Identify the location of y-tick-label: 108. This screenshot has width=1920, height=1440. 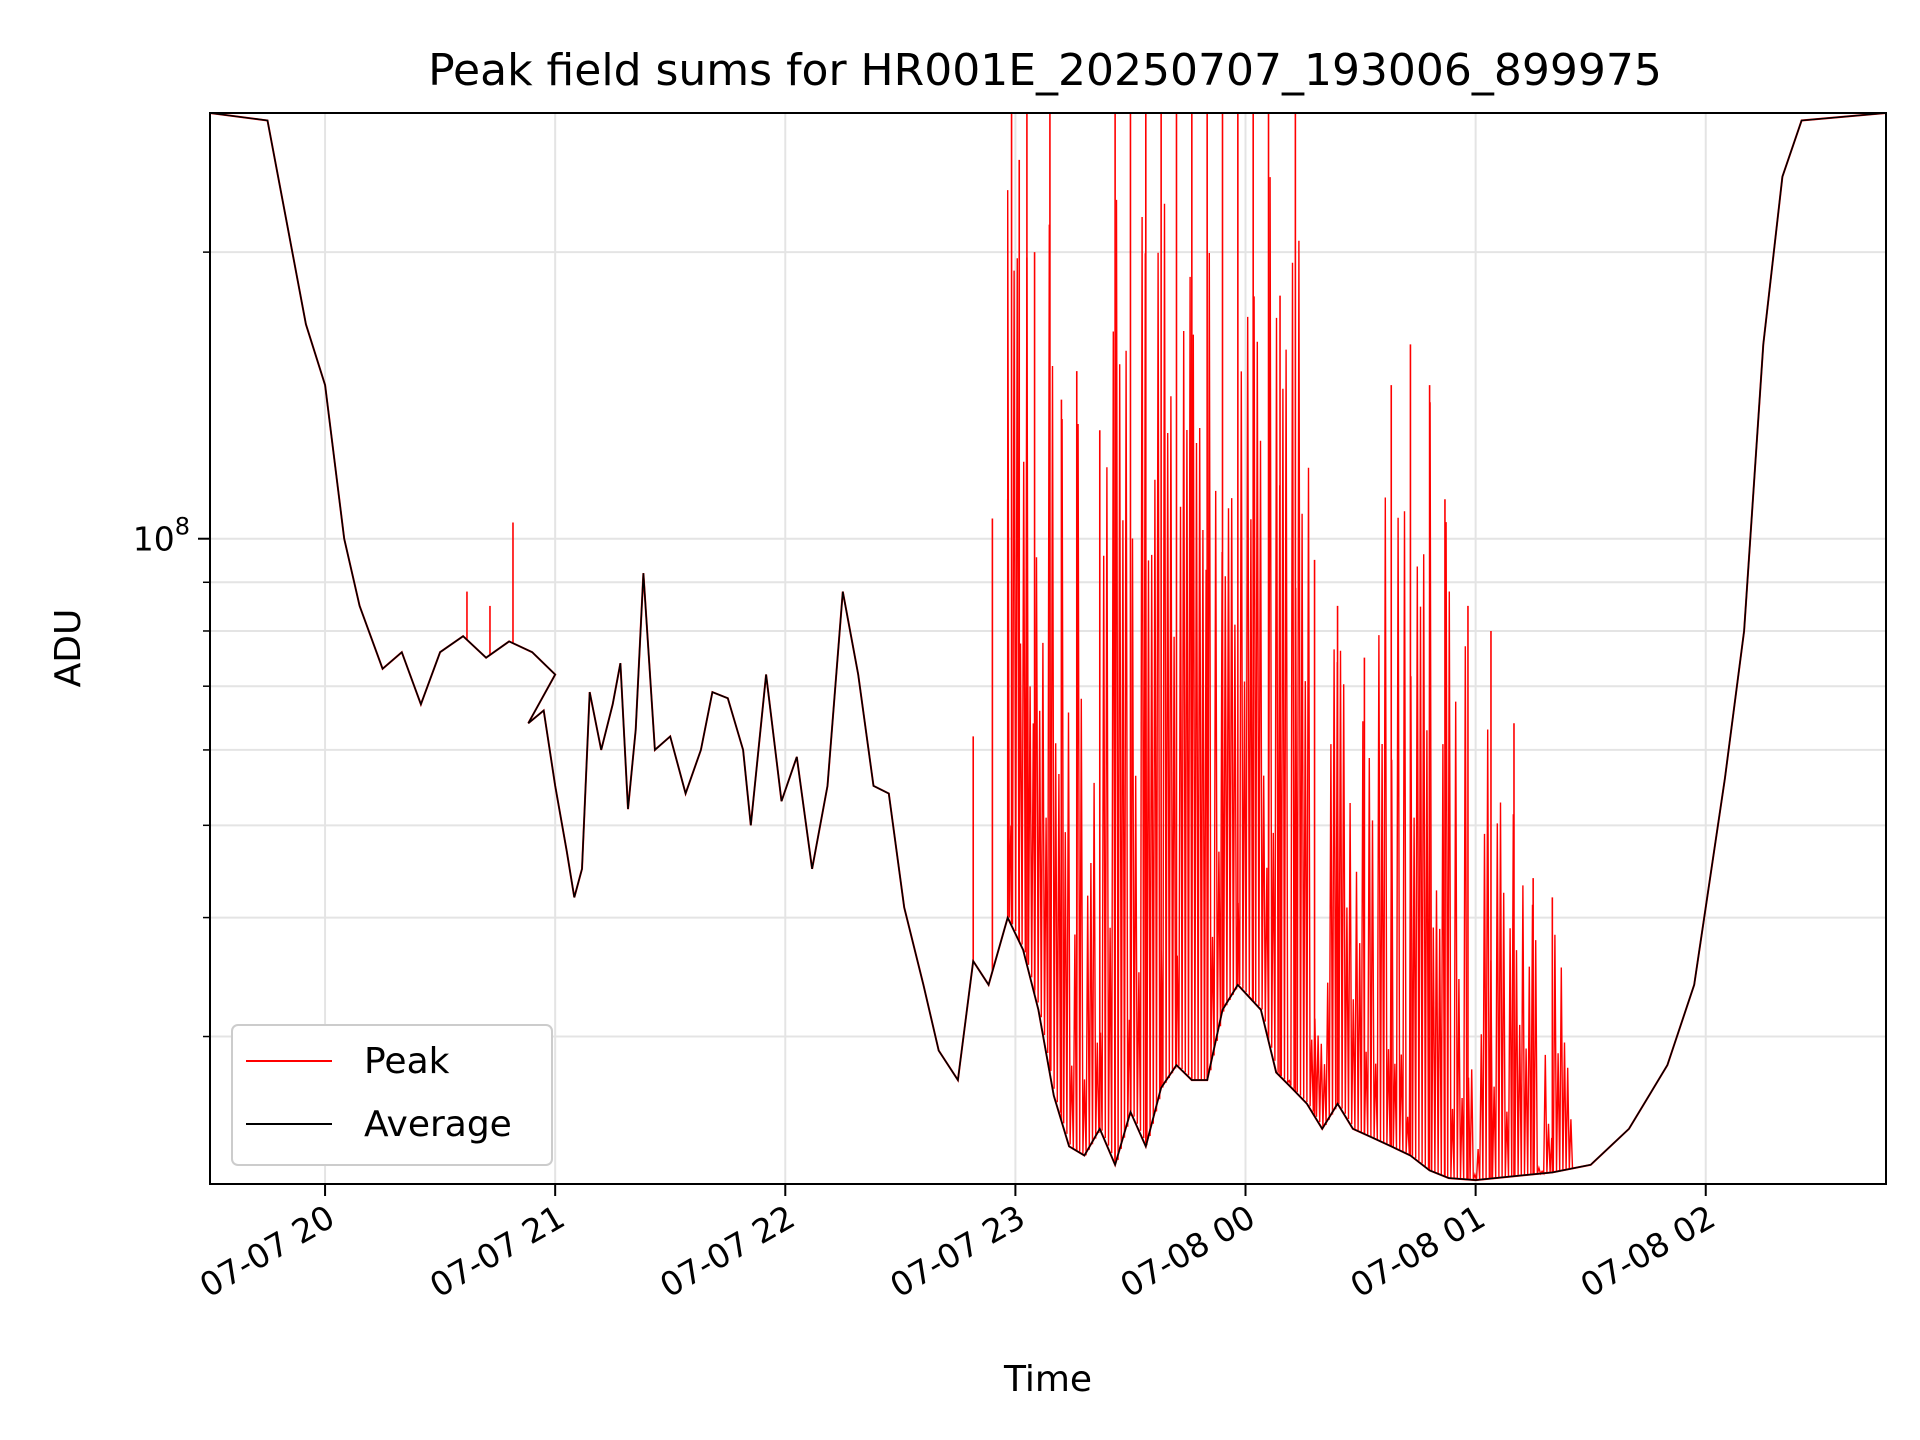
(161, 536).